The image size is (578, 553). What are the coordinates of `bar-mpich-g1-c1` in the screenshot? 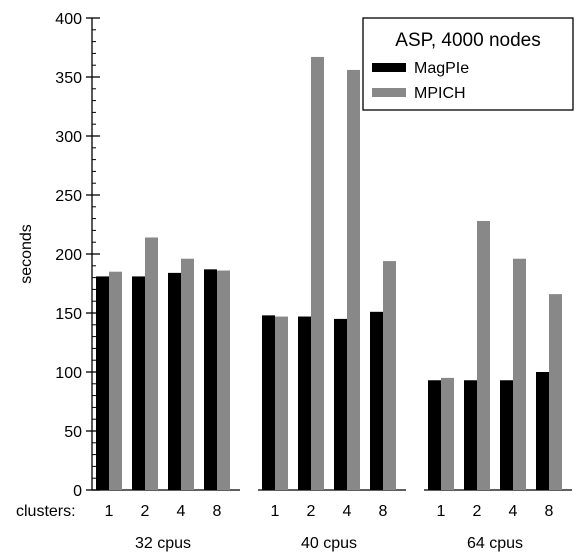 It's located at (115, 380).